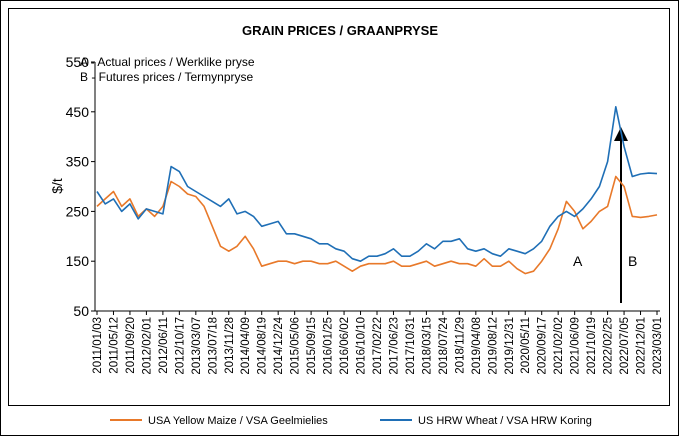 The image size is (679, 436). Describe the element at coordinates (180, 346) in the screenshot. I see `x-tick-label: 2012/10/17` at that location.